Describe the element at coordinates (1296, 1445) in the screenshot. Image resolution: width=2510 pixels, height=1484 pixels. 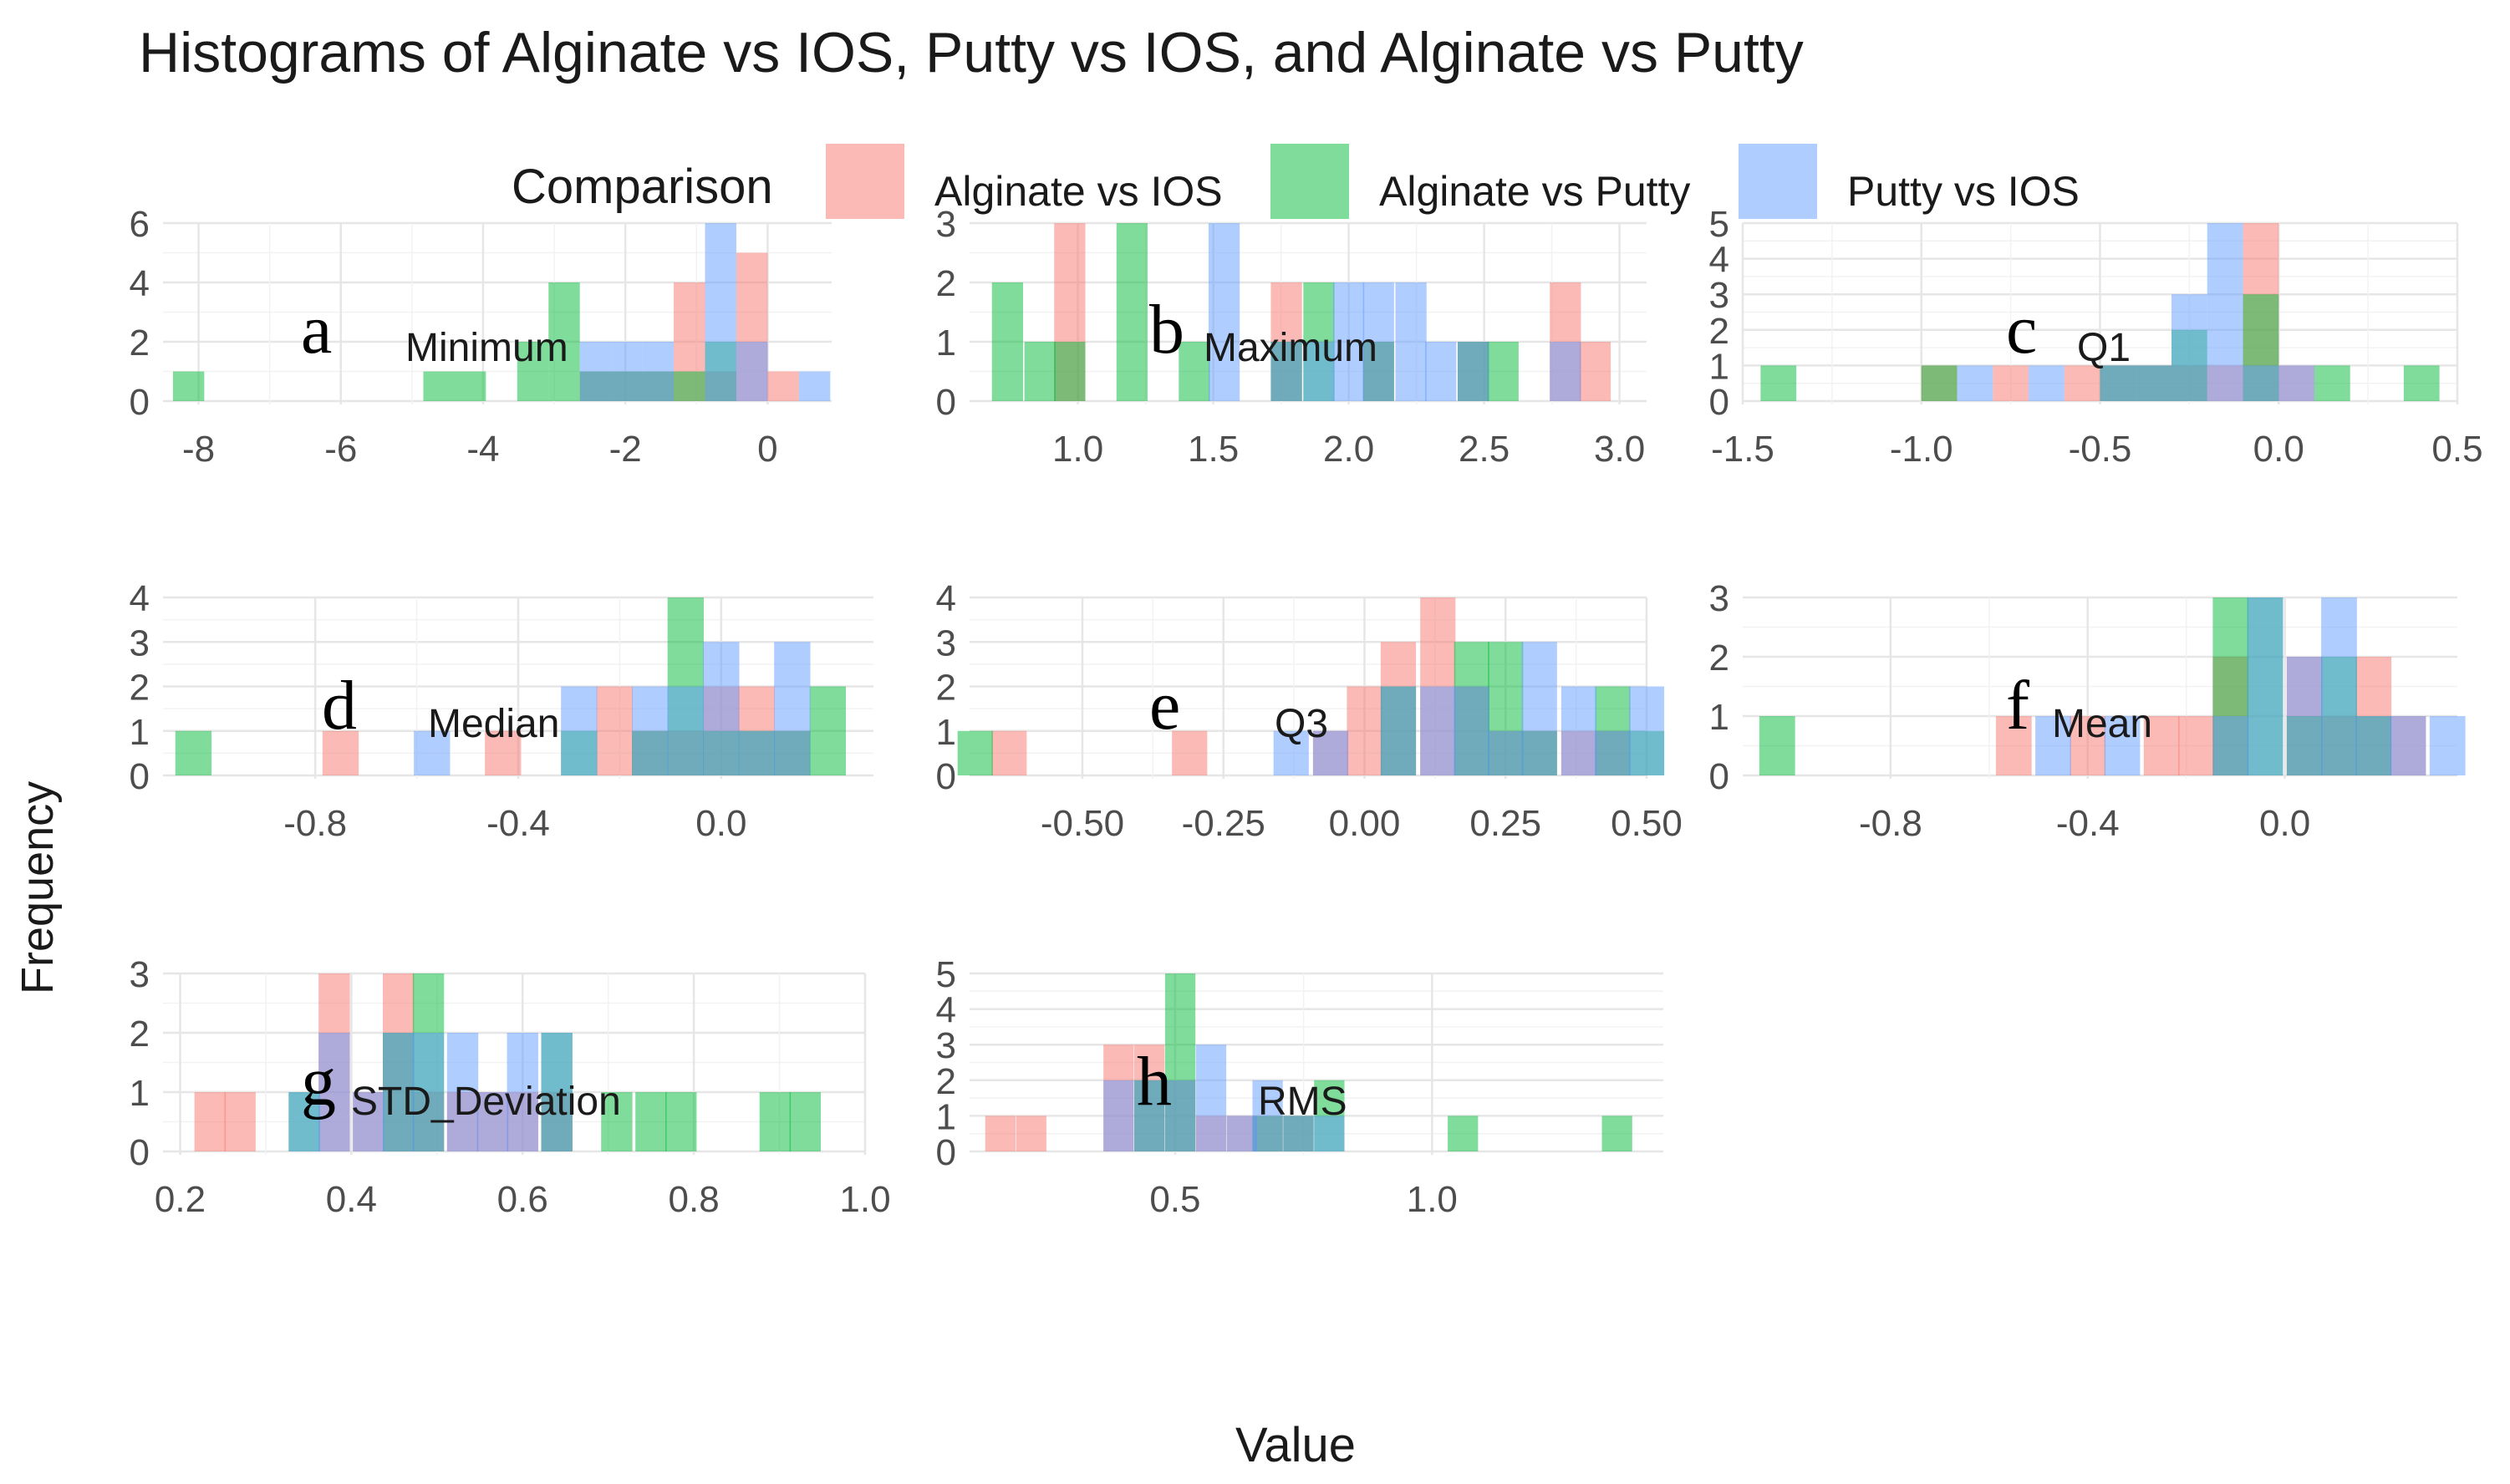
I see `x-axis-label: Value` at that location.